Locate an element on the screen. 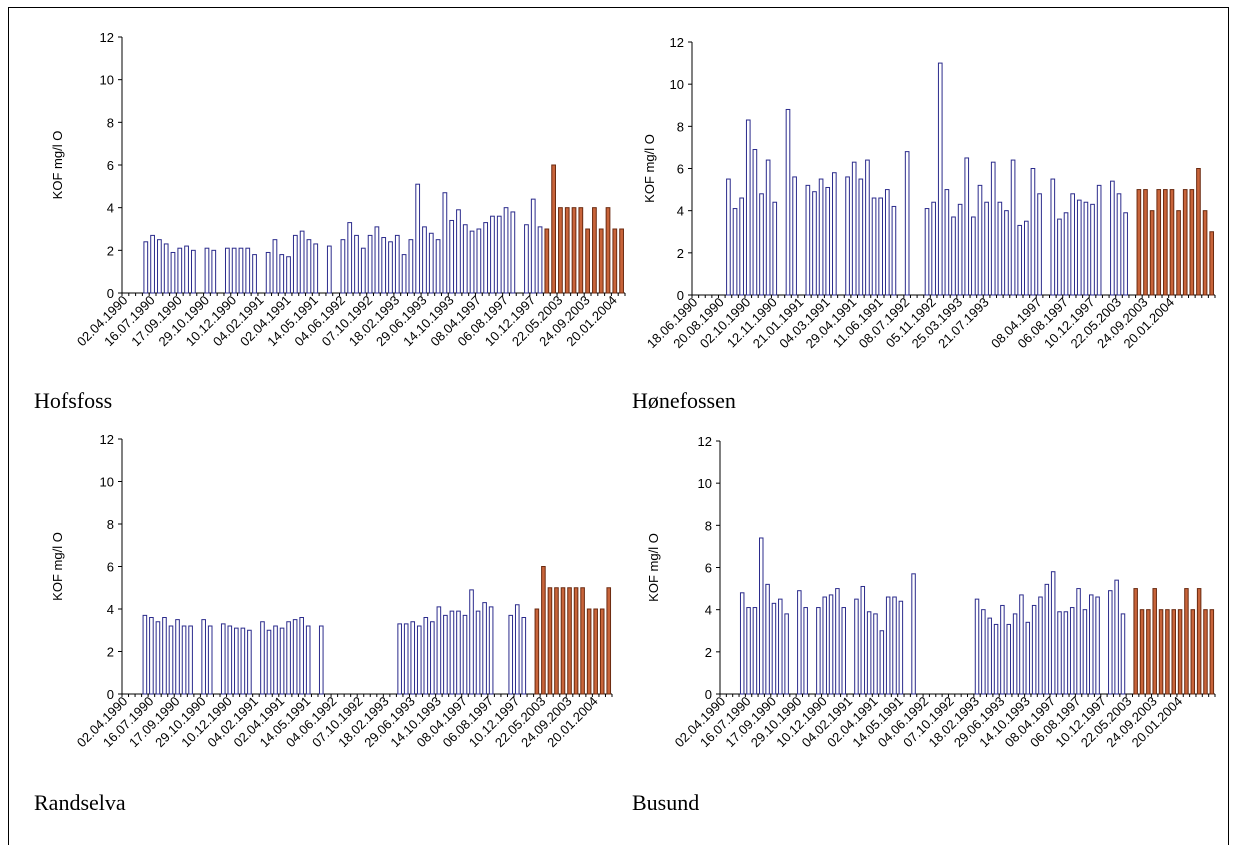 Image resolution: width=1239 pixels, height=850 pixels. station-label-hofsfoss: Hofsfoss is located at coordinates (73, 400).